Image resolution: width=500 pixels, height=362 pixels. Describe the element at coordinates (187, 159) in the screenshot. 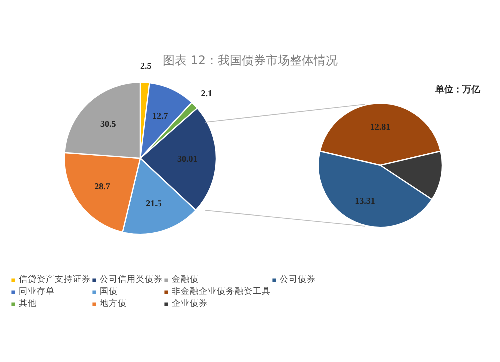

I see `data-label: 30.01` at that location.